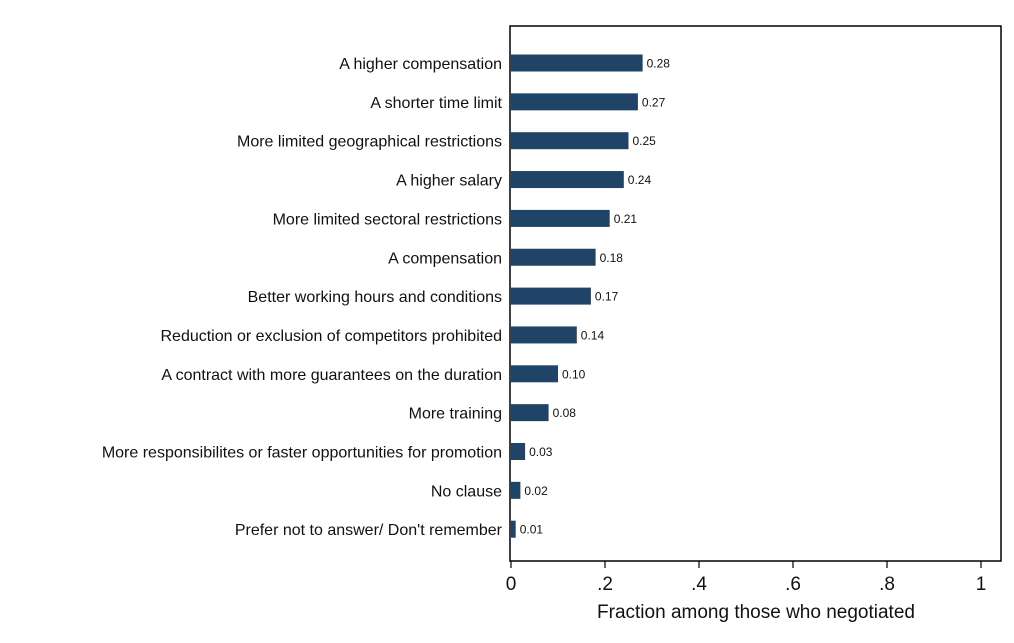 Image resolution: width=1014 pixels, height=643 pixels. What do you see at coordinates (420, 64) in the screenshot?
I see `category-label: A higher compensation` at bounding box center [420, 64].